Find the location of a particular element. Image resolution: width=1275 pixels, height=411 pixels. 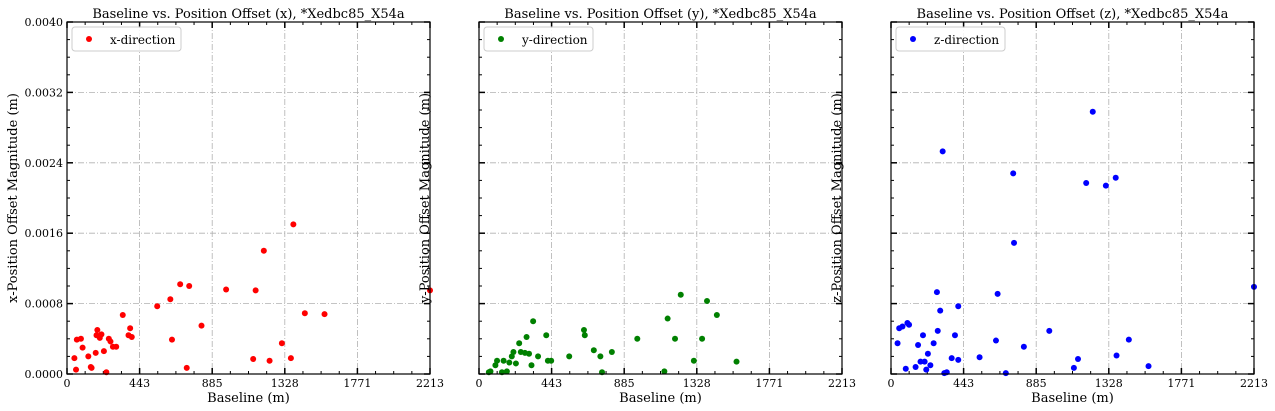

y-tick-label: 0.0008 is located at coordinates (44, 304).